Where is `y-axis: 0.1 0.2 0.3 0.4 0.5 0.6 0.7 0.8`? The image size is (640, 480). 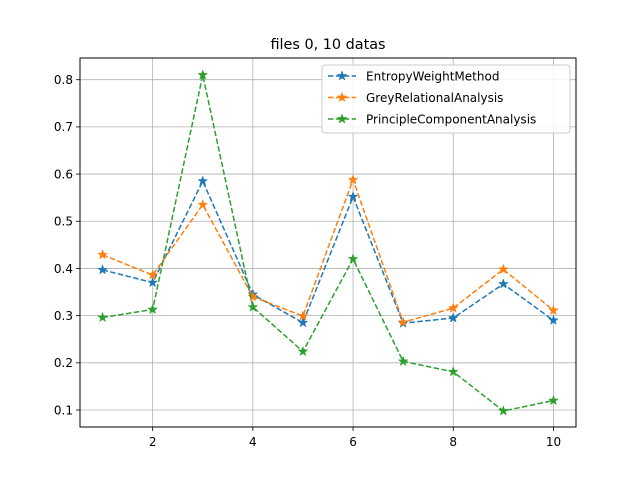 y-axis: 0.1 0.2 0.3 0.4 0.5 0.6 0.7 0.8 is located at coordinates (67, 245).